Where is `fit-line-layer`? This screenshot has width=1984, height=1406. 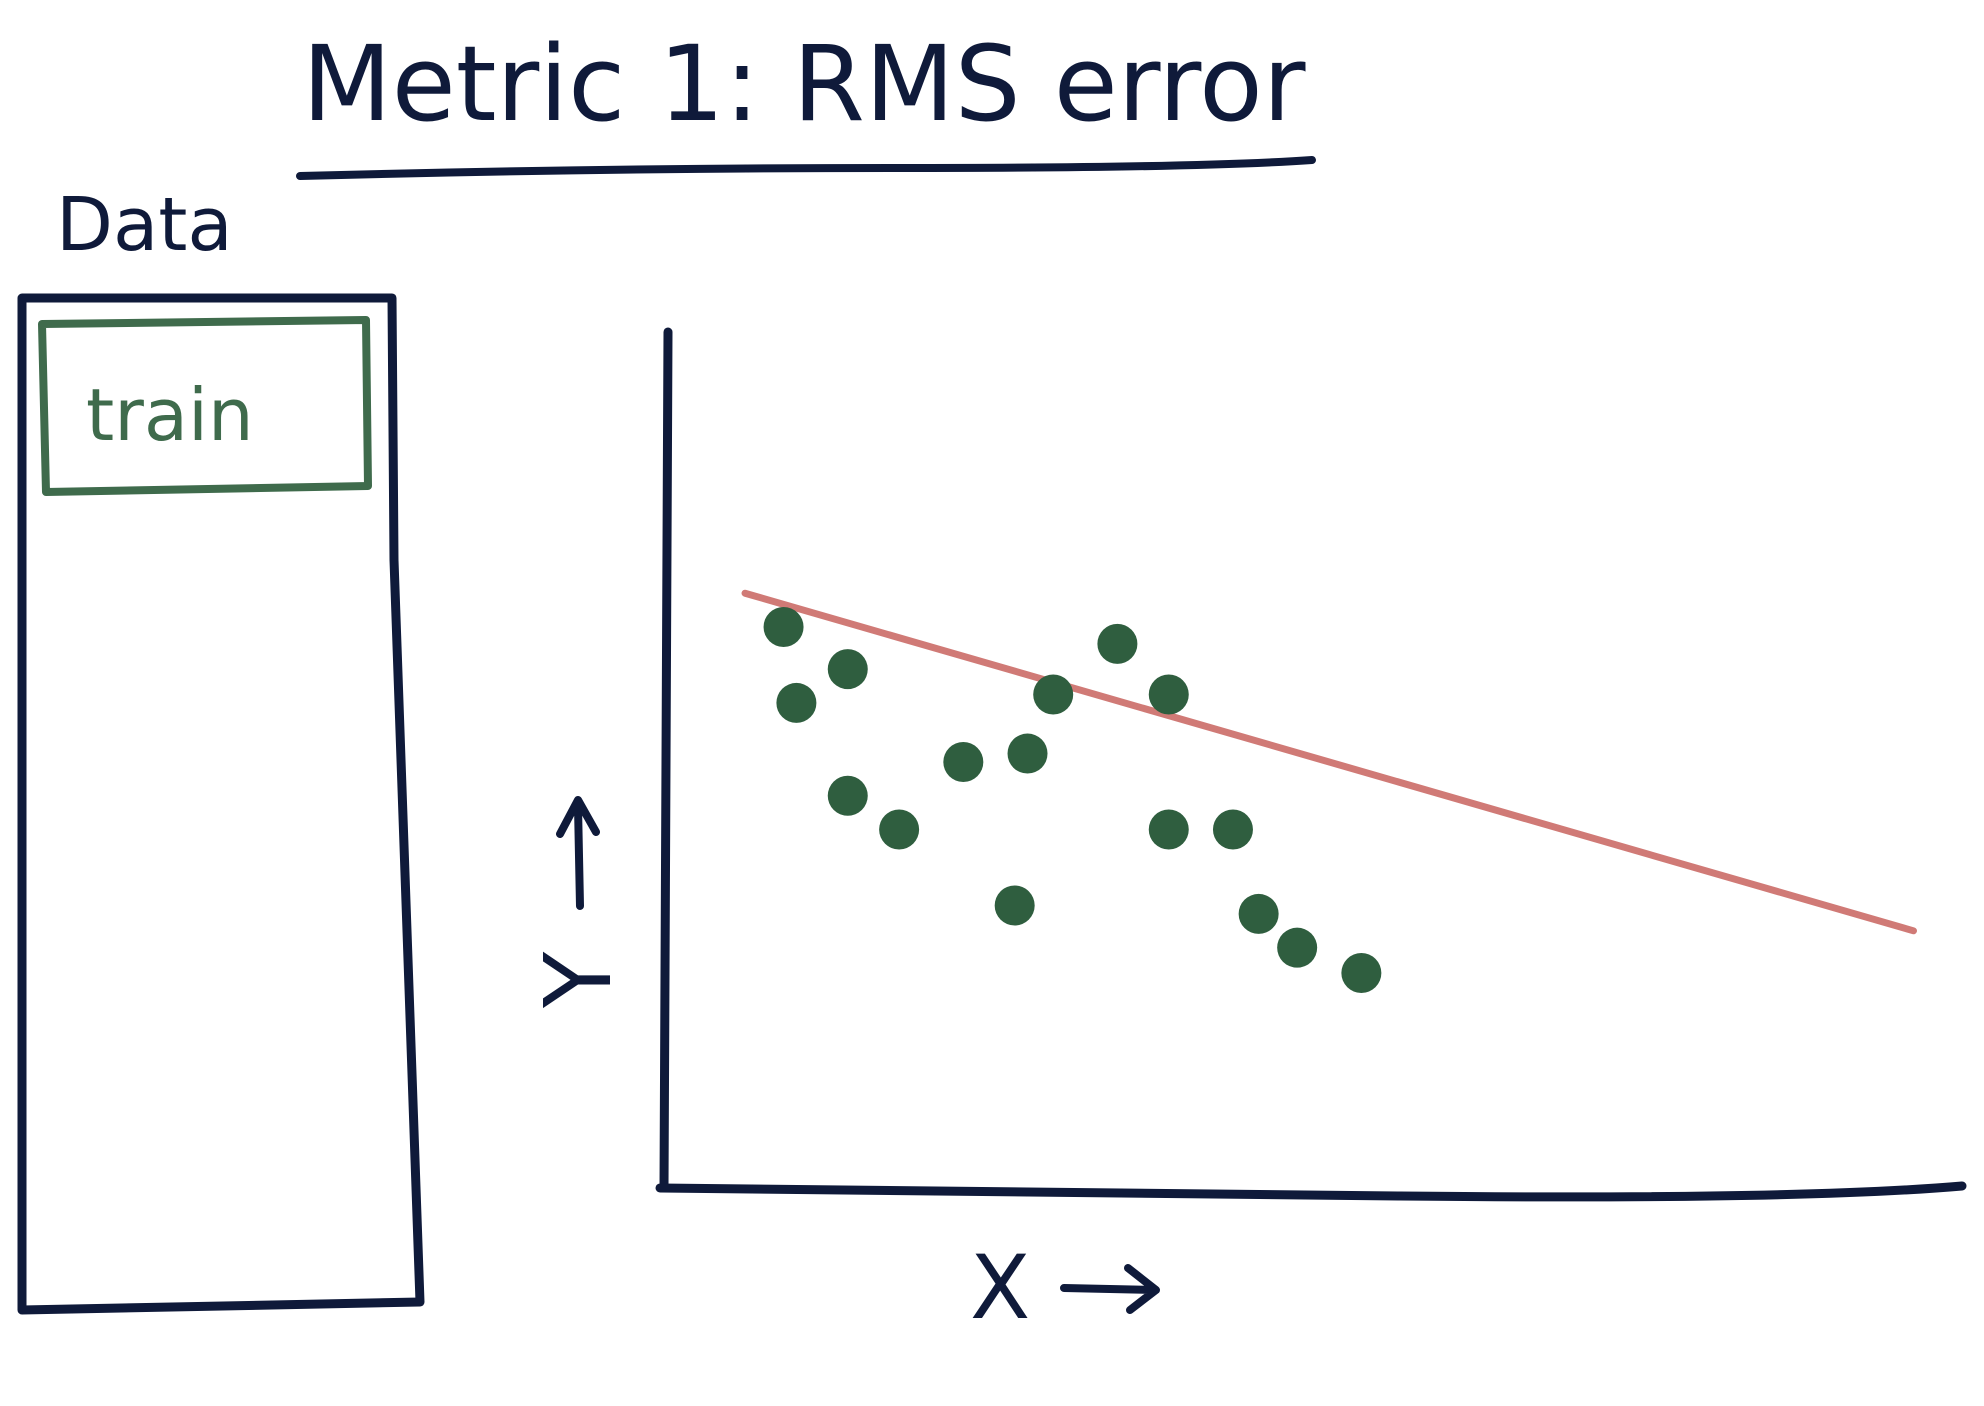
fit-line-layer is located at coordinates (1329, 762).